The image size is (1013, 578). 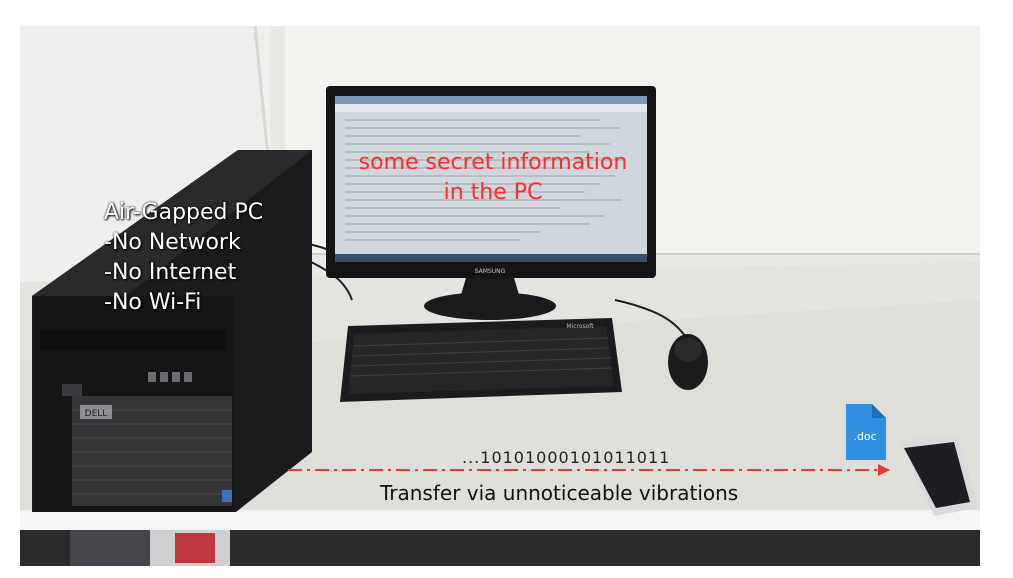 I want to click on pc-label-title: Air-Gapped PC, so click(x=184, y=212).